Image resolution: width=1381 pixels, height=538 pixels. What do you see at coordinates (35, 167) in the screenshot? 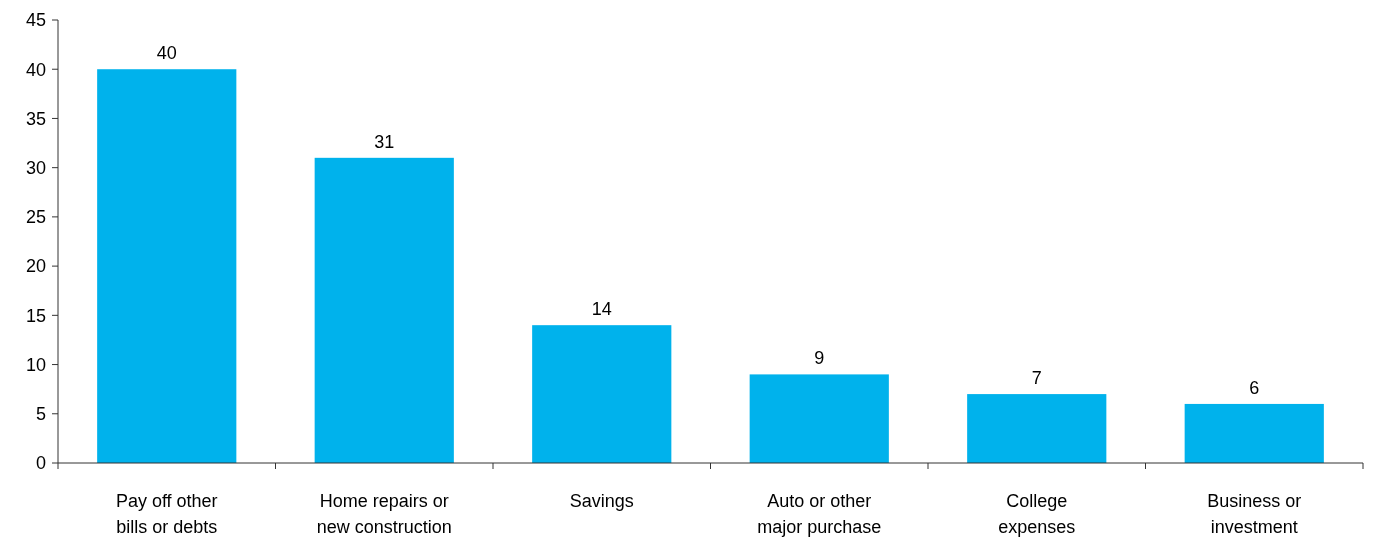
I see `y-tick-label: 30` at bounding box center [35, 167].